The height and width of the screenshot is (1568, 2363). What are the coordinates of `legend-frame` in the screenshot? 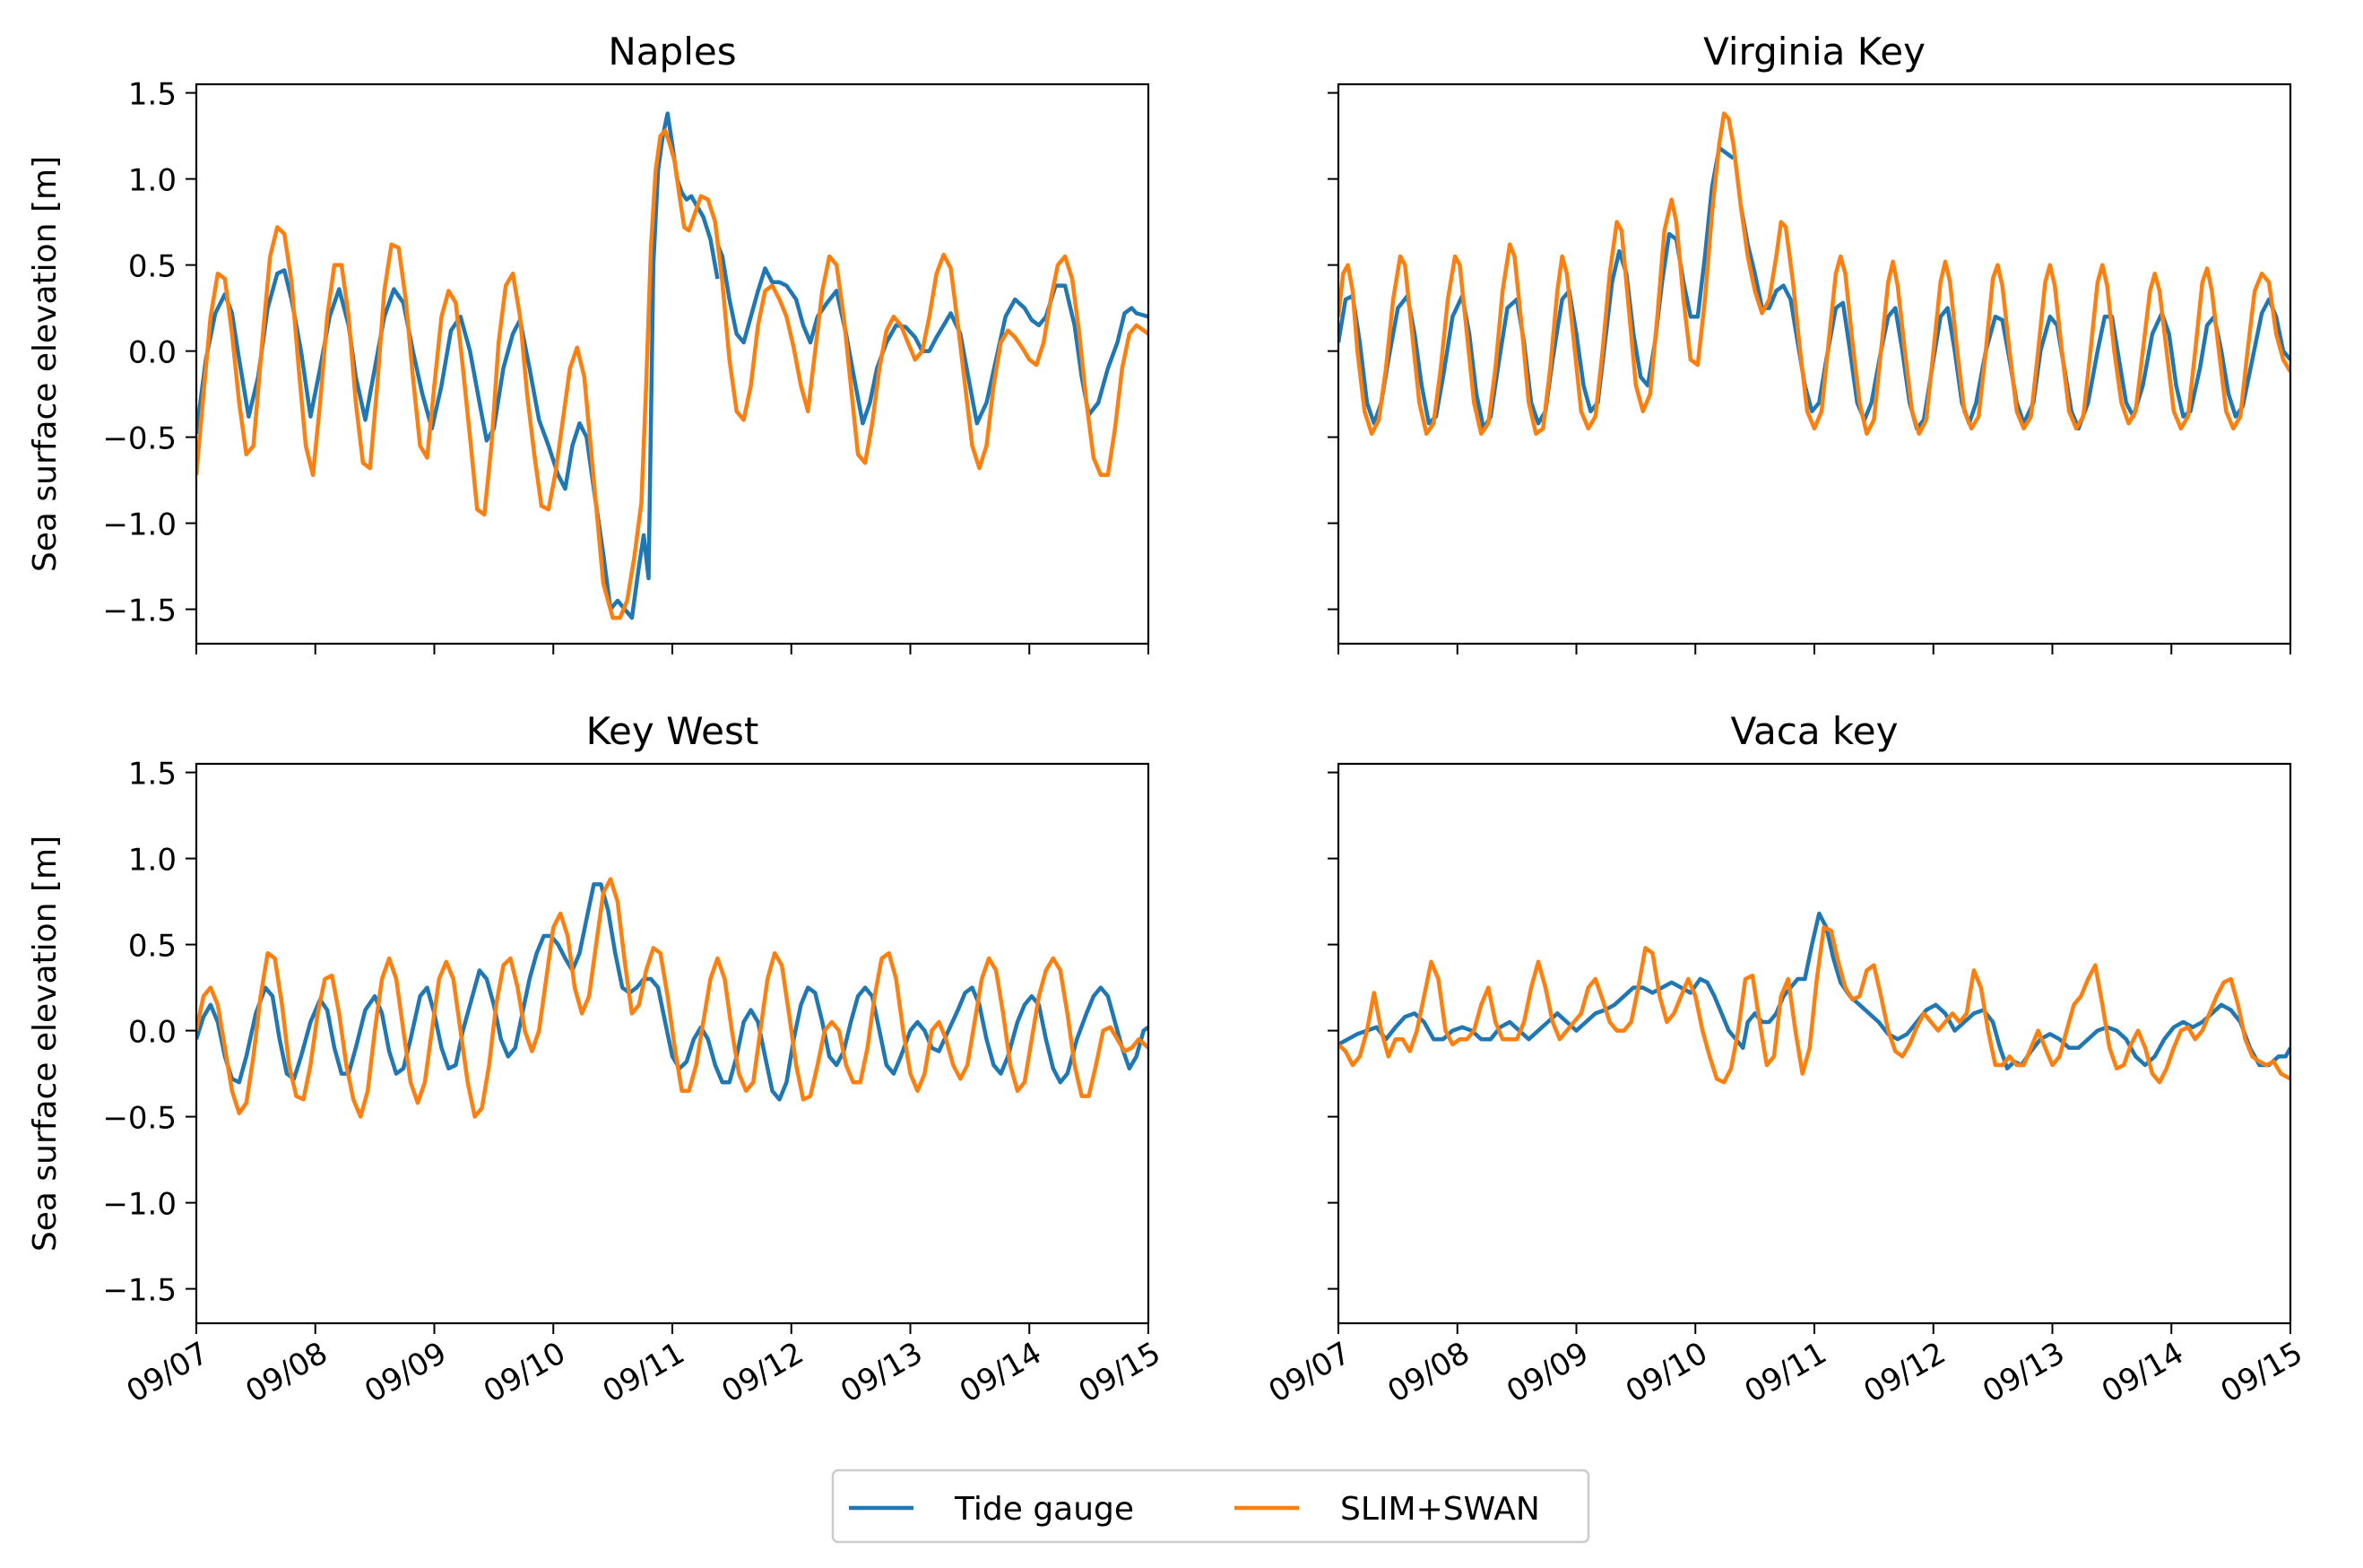 It's located at (1210, 1506).